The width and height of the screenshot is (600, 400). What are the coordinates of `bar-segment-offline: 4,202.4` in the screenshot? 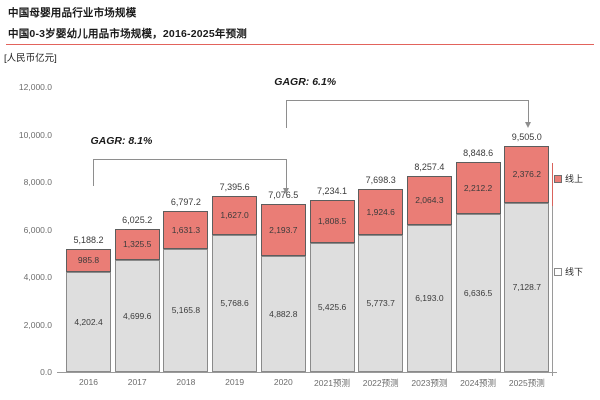 It's located at (88, 322).